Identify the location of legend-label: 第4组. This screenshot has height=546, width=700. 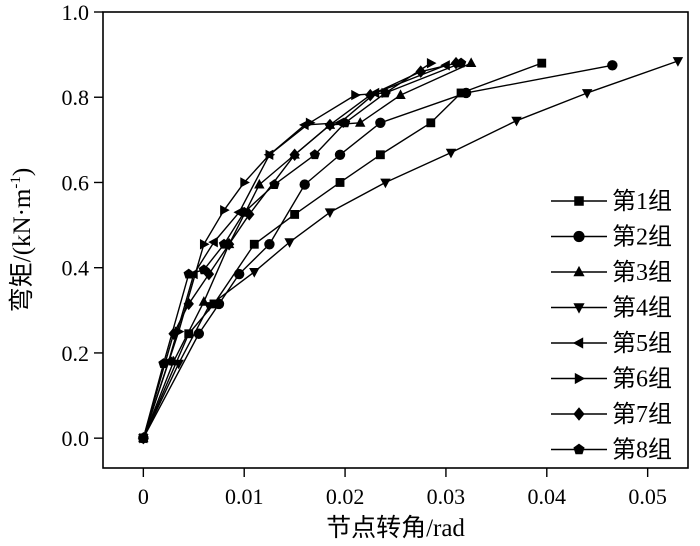
(642, 308).